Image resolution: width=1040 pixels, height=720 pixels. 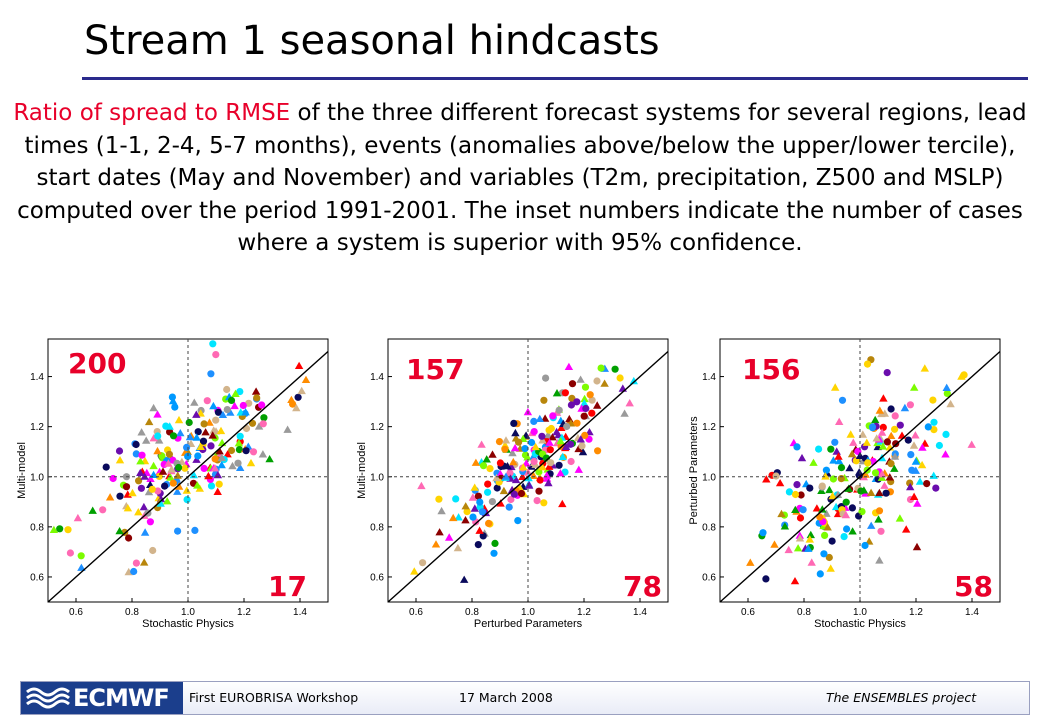 I want to click on title-underline, so click(x=555, y=78).